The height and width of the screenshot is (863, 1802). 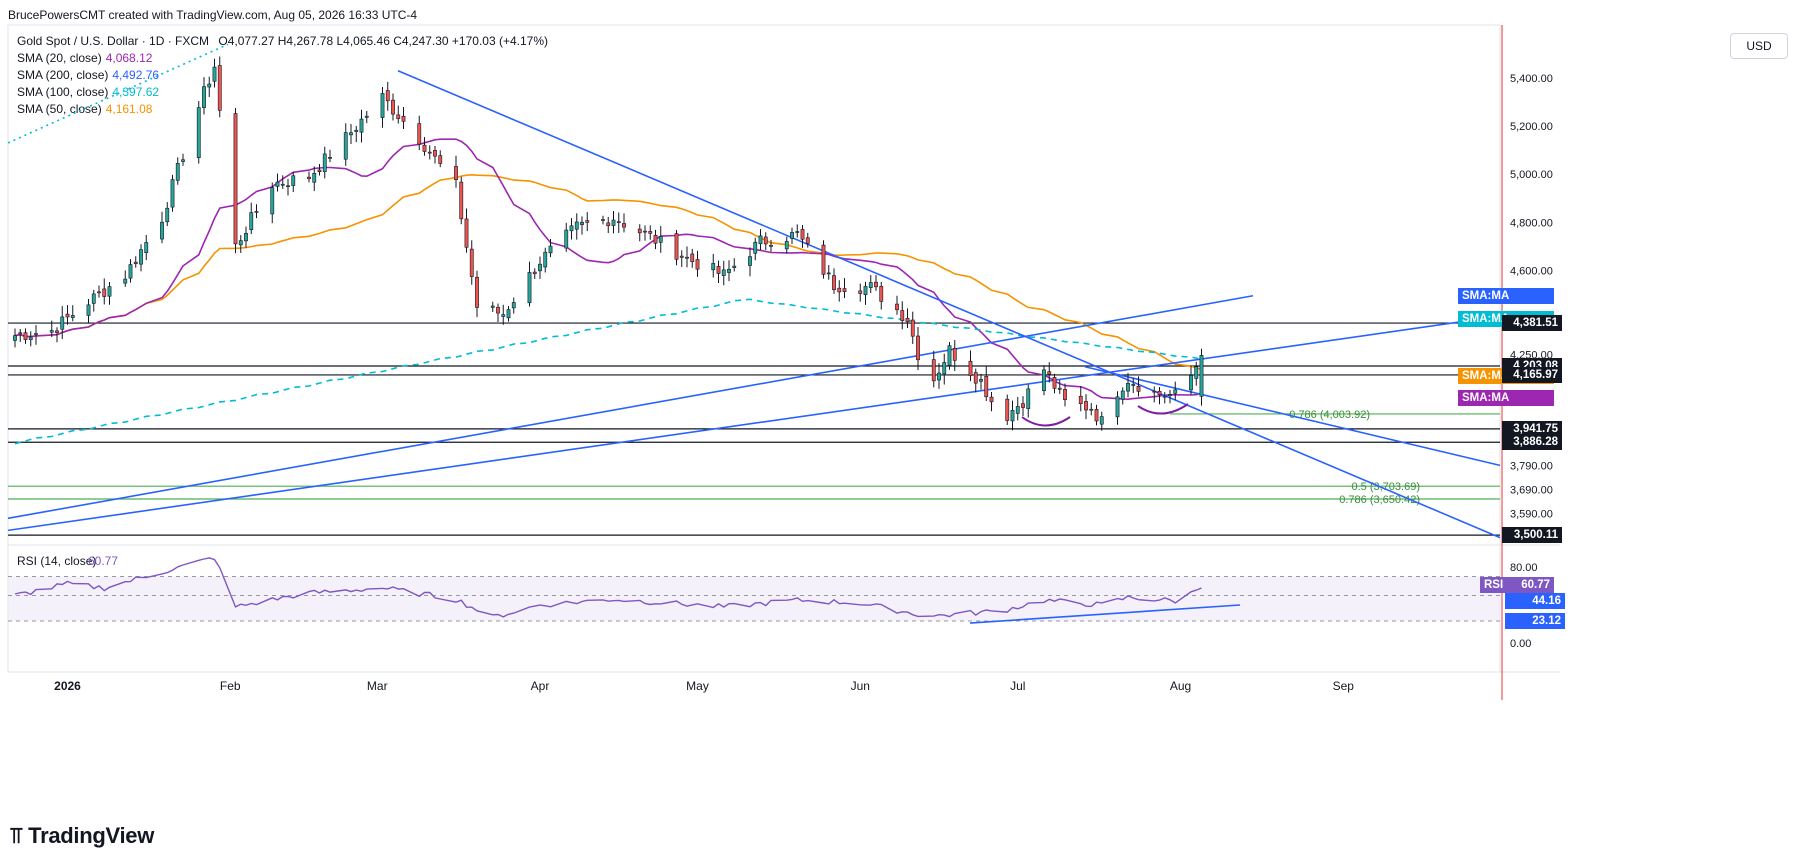 I want to click on rsi-axis-tag: RSI 60.77, so click(x=1517, y=585).